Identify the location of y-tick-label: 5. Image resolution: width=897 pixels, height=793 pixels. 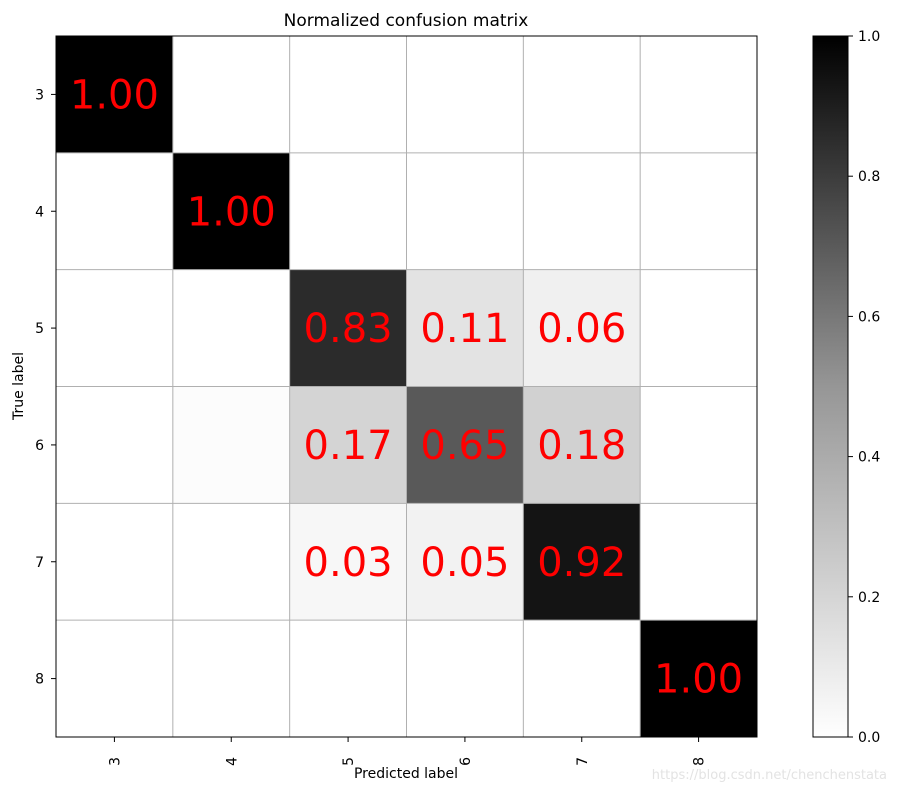
(39, 329).